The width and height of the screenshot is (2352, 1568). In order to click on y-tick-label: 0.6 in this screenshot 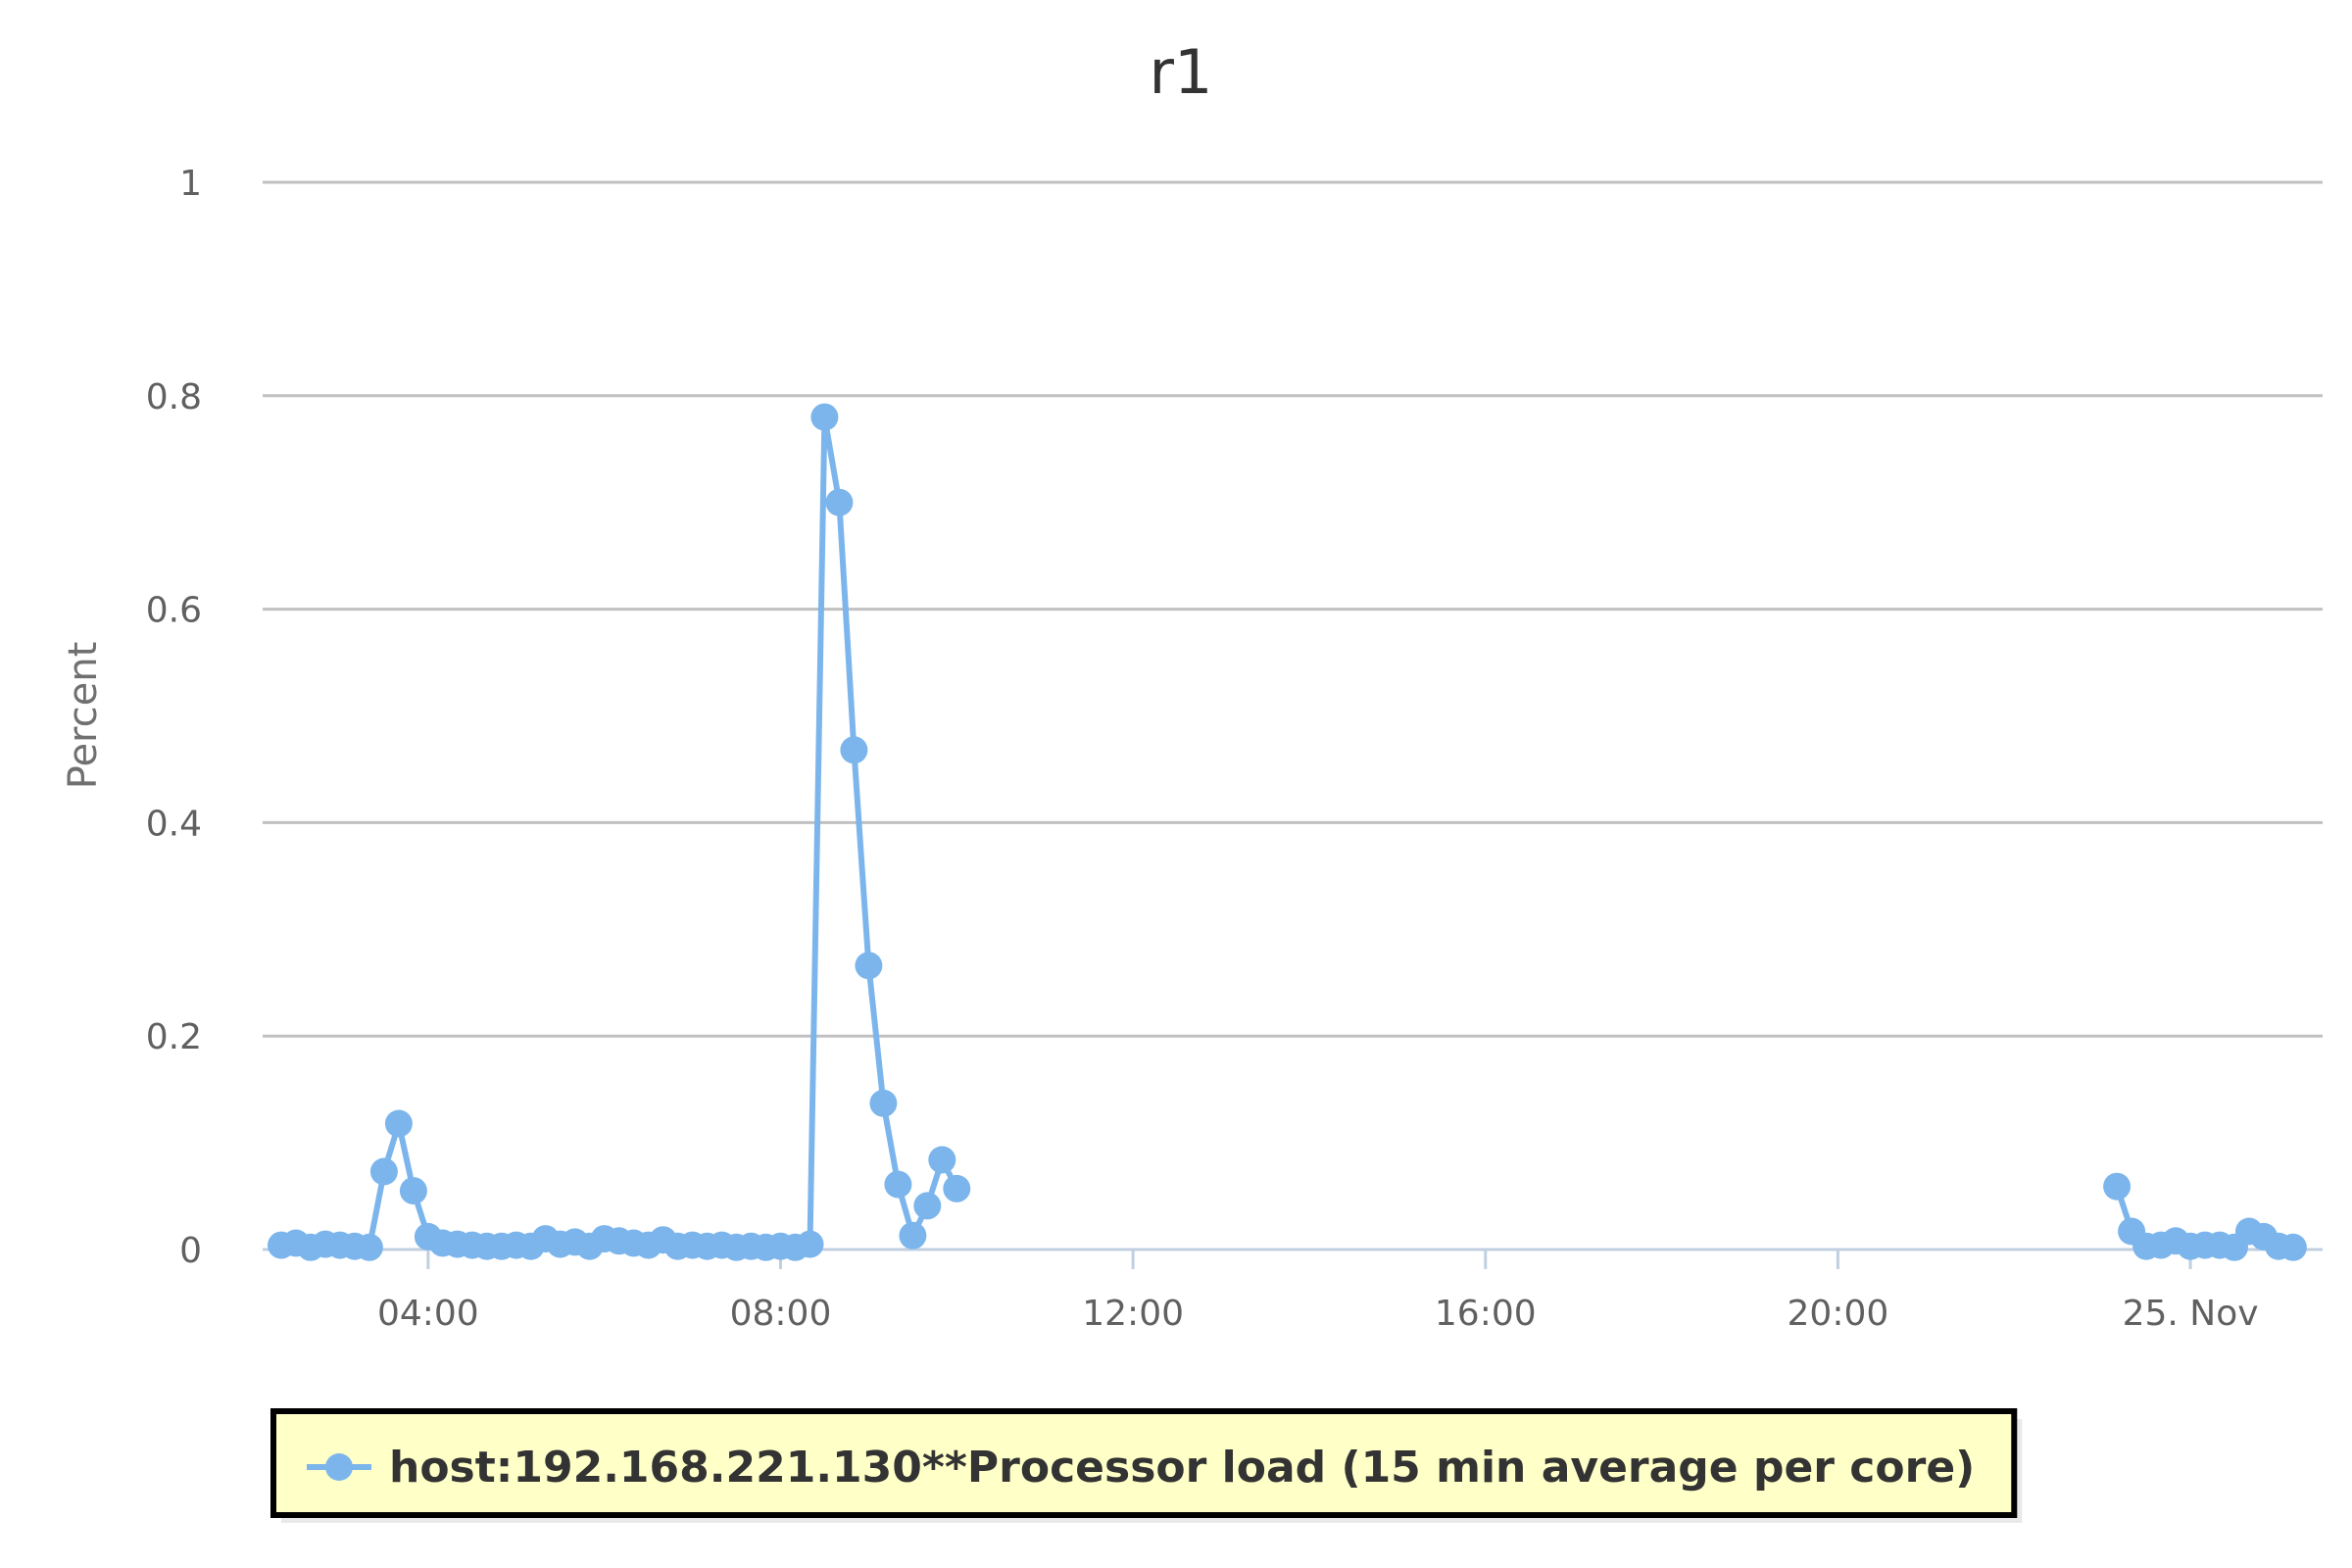, I will do `click(174, 611)`.